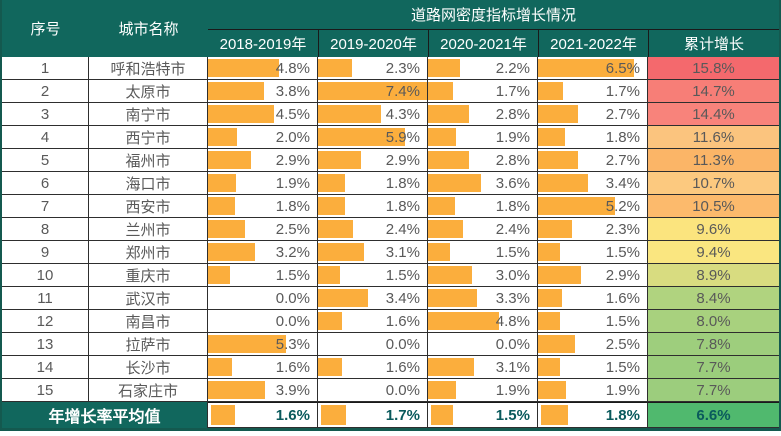 This screenshot has height=436, width=781. Describe the element at coordinates (148, 68) in the screenshot. I see `city-name-cell: 呼和浩特市` at that location.